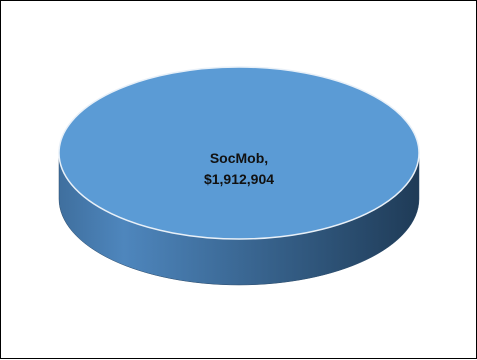 The width and height of the screenshot is (477, 360). I want to click on slice-label-name: SocMob,, so click(239, 158).